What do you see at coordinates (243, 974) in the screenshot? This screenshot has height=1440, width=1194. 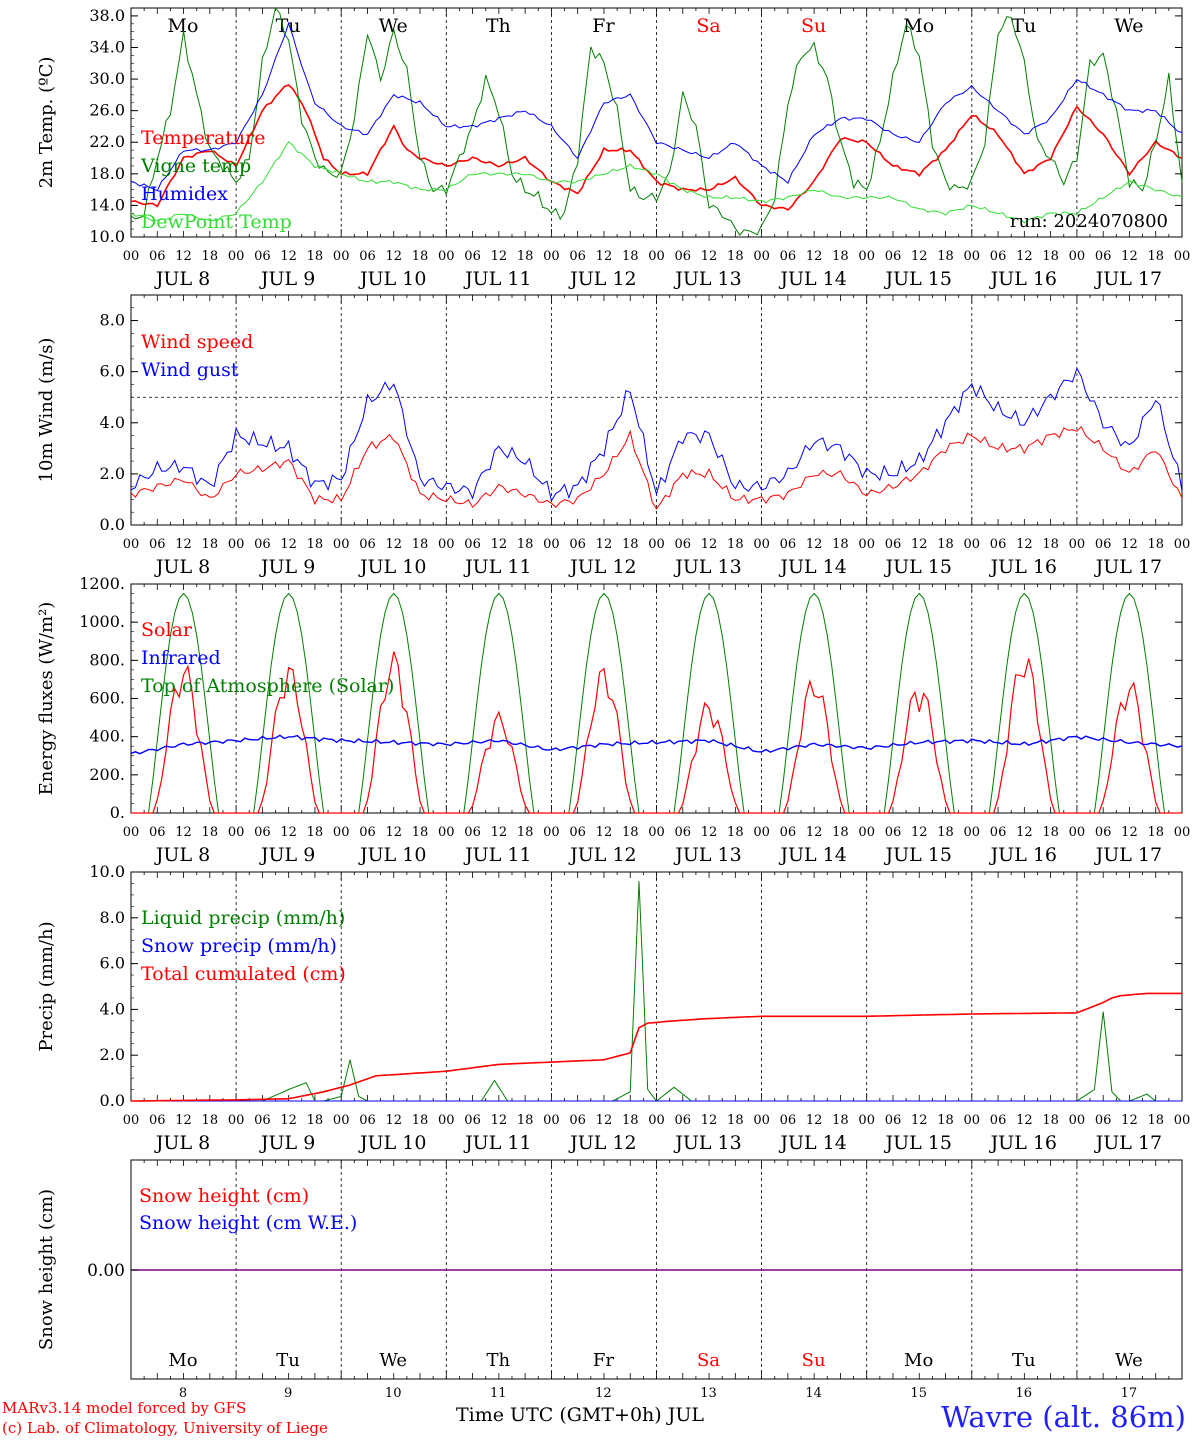 I see `legend-total-cumulated-cm-: Total cumulated (cm)` at bounding box center [243, 974].